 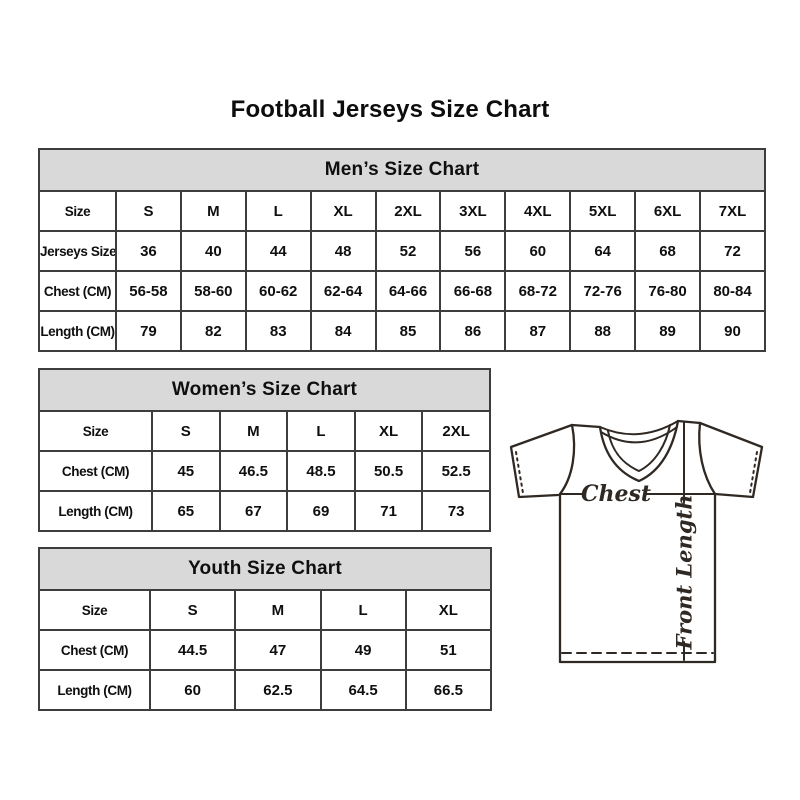 What do you see at coordinates (567, 459) in the screenshot?
I see `jersey-left-armhole` at bounding box center [567, 459].